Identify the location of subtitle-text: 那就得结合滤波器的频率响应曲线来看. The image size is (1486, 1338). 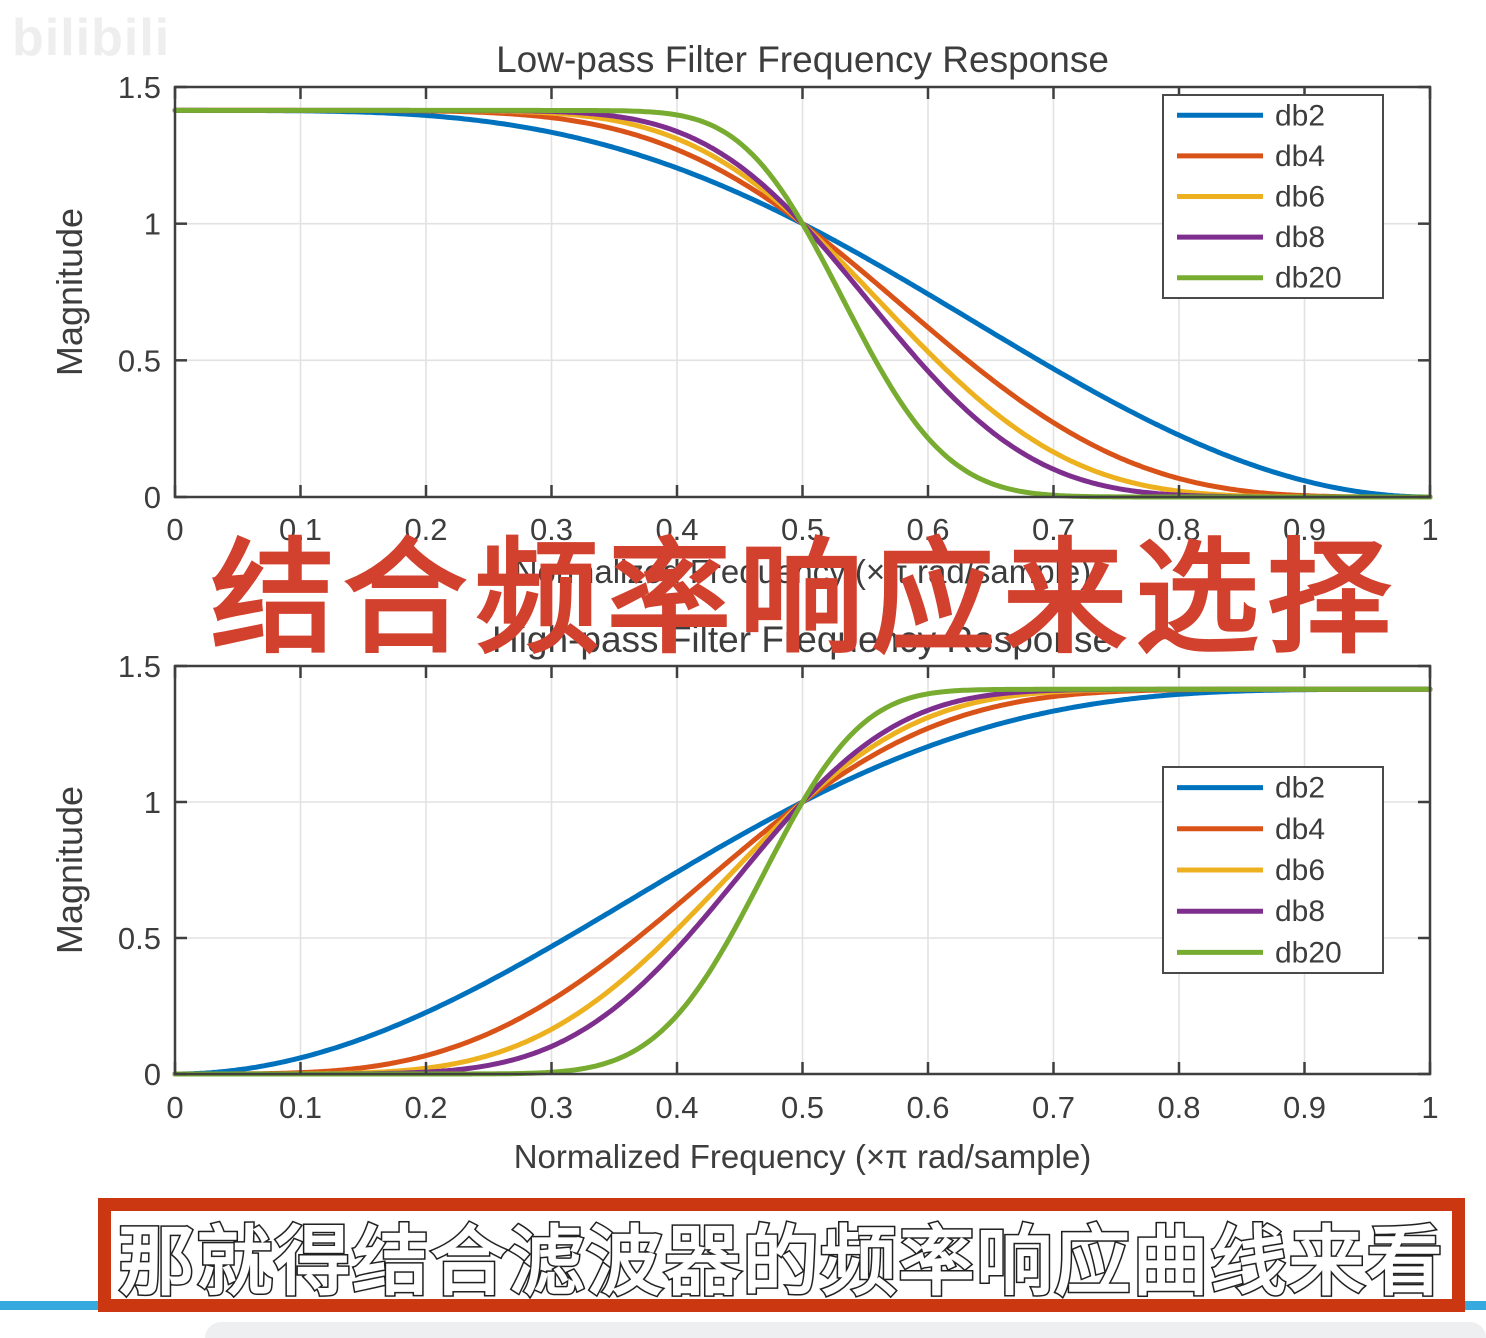
(781, 1263).